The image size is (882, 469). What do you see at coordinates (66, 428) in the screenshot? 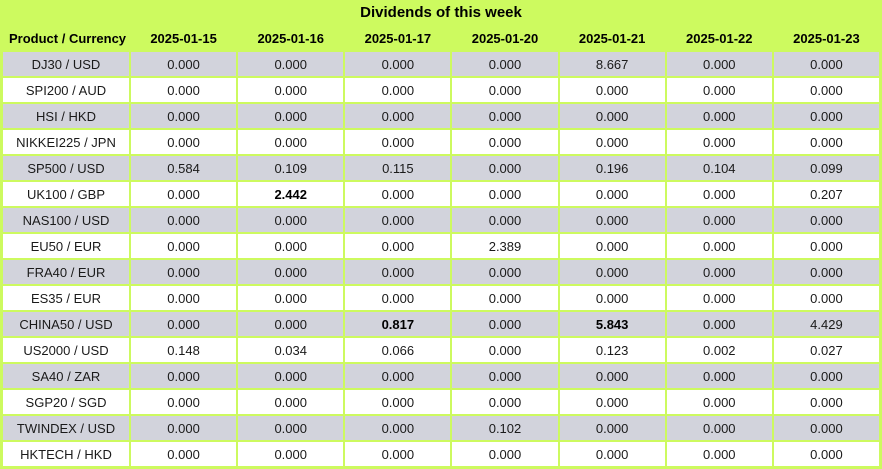
I see `product-cell: TWINDEX / USD` at bounding box center [66, 428].